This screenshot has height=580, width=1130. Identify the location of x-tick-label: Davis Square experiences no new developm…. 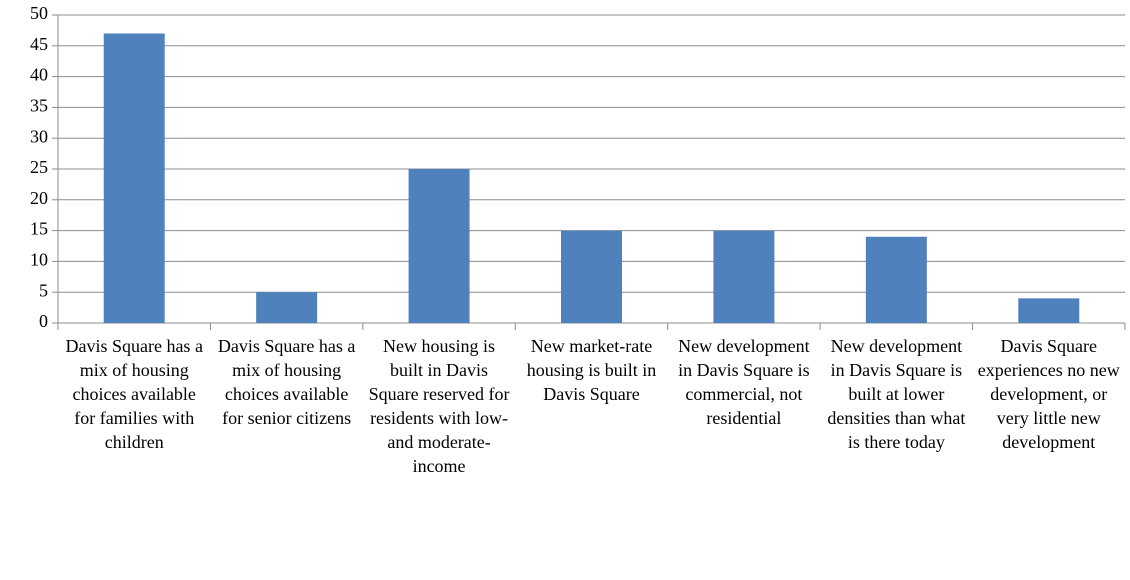
(1048, 394).